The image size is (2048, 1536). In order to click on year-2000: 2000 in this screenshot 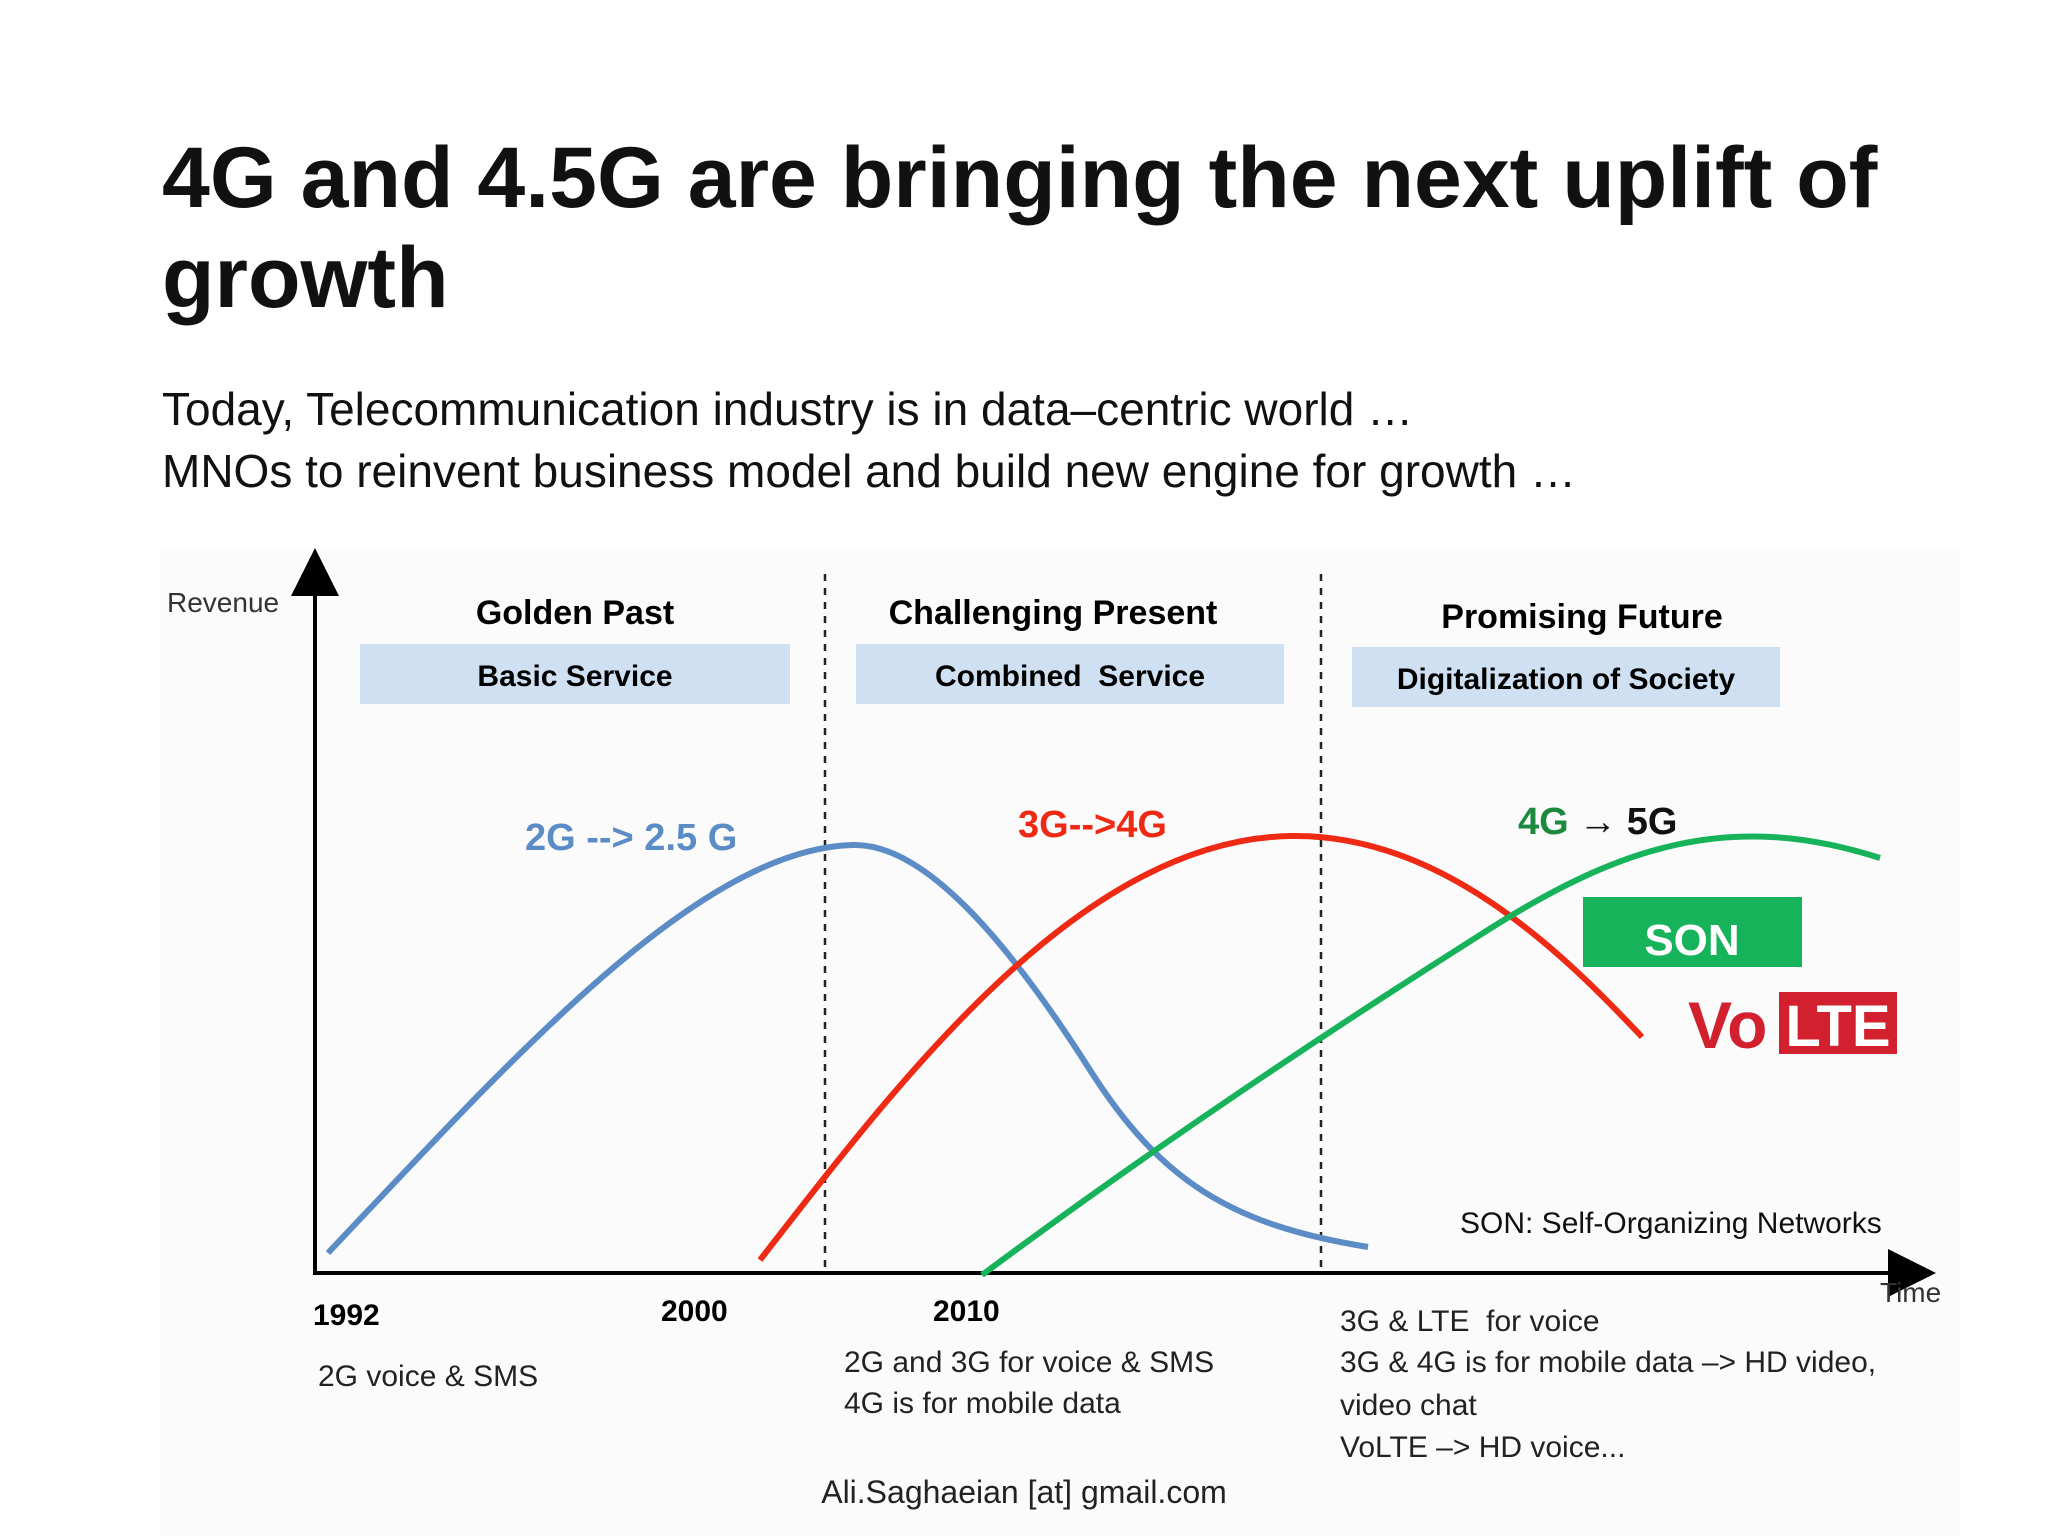, I will do `click(694, 1311)`.